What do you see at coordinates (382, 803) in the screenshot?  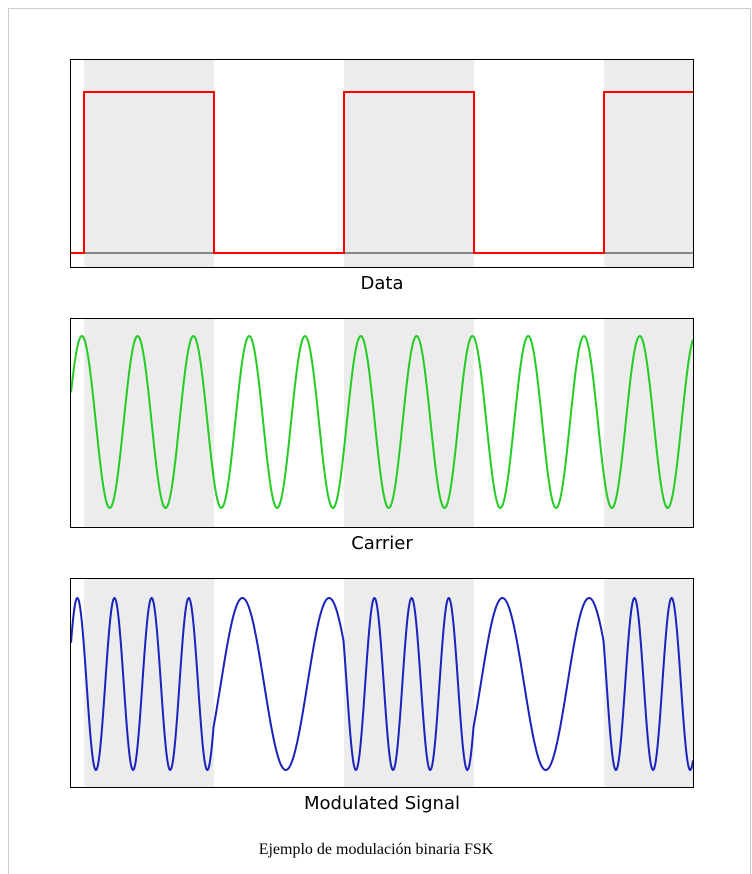 I see `modulated-label: Modulated Signal` at bounding box center [382, 803].